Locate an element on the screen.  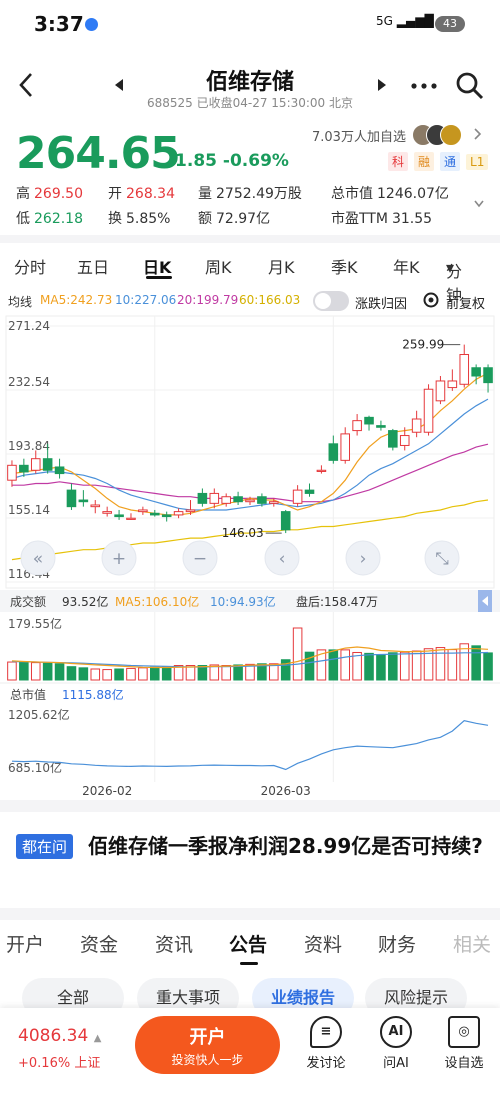
control-glyph: « is located at coordinates (38, 559).